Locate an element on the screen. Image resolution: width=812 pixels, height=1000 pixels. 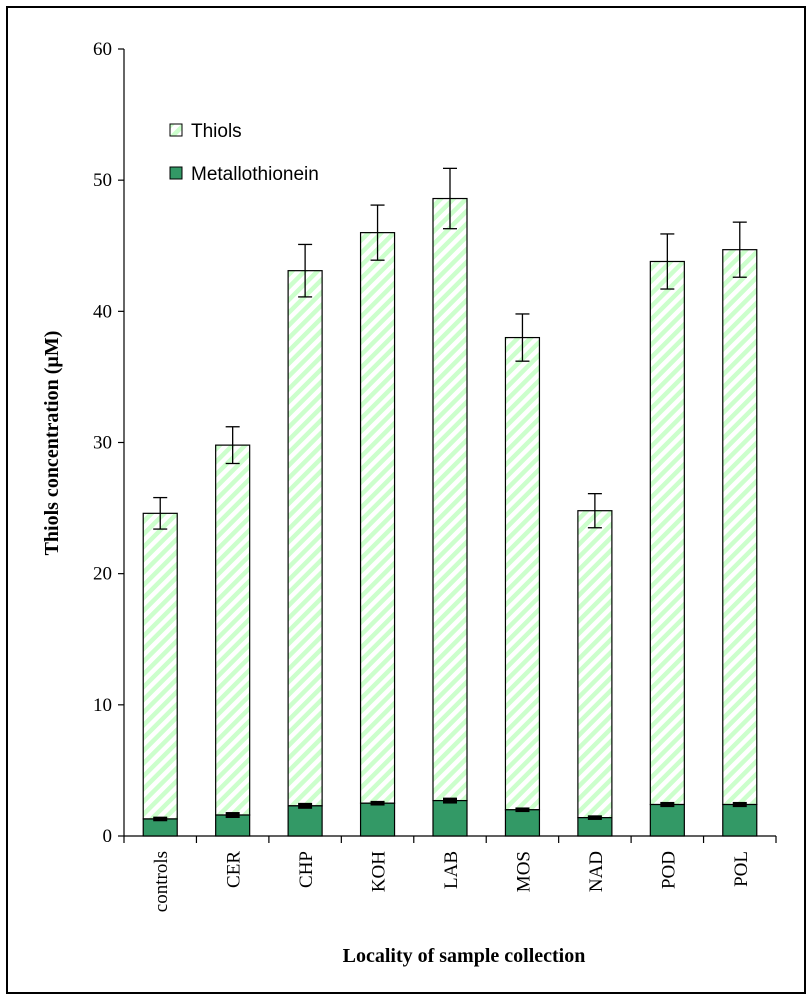
x-tick-label: CER is located at coordinates (234, 869).